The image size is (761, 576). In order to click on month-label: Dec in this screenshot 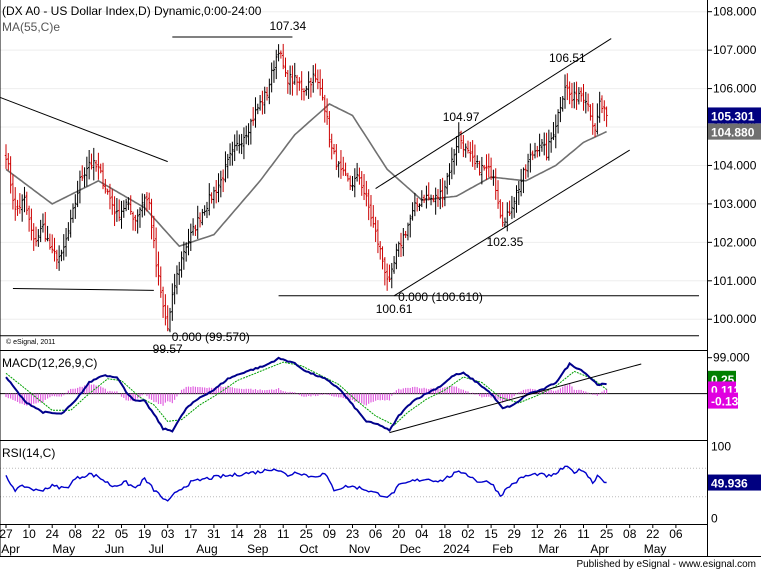, I will do `click(410, 549)`.